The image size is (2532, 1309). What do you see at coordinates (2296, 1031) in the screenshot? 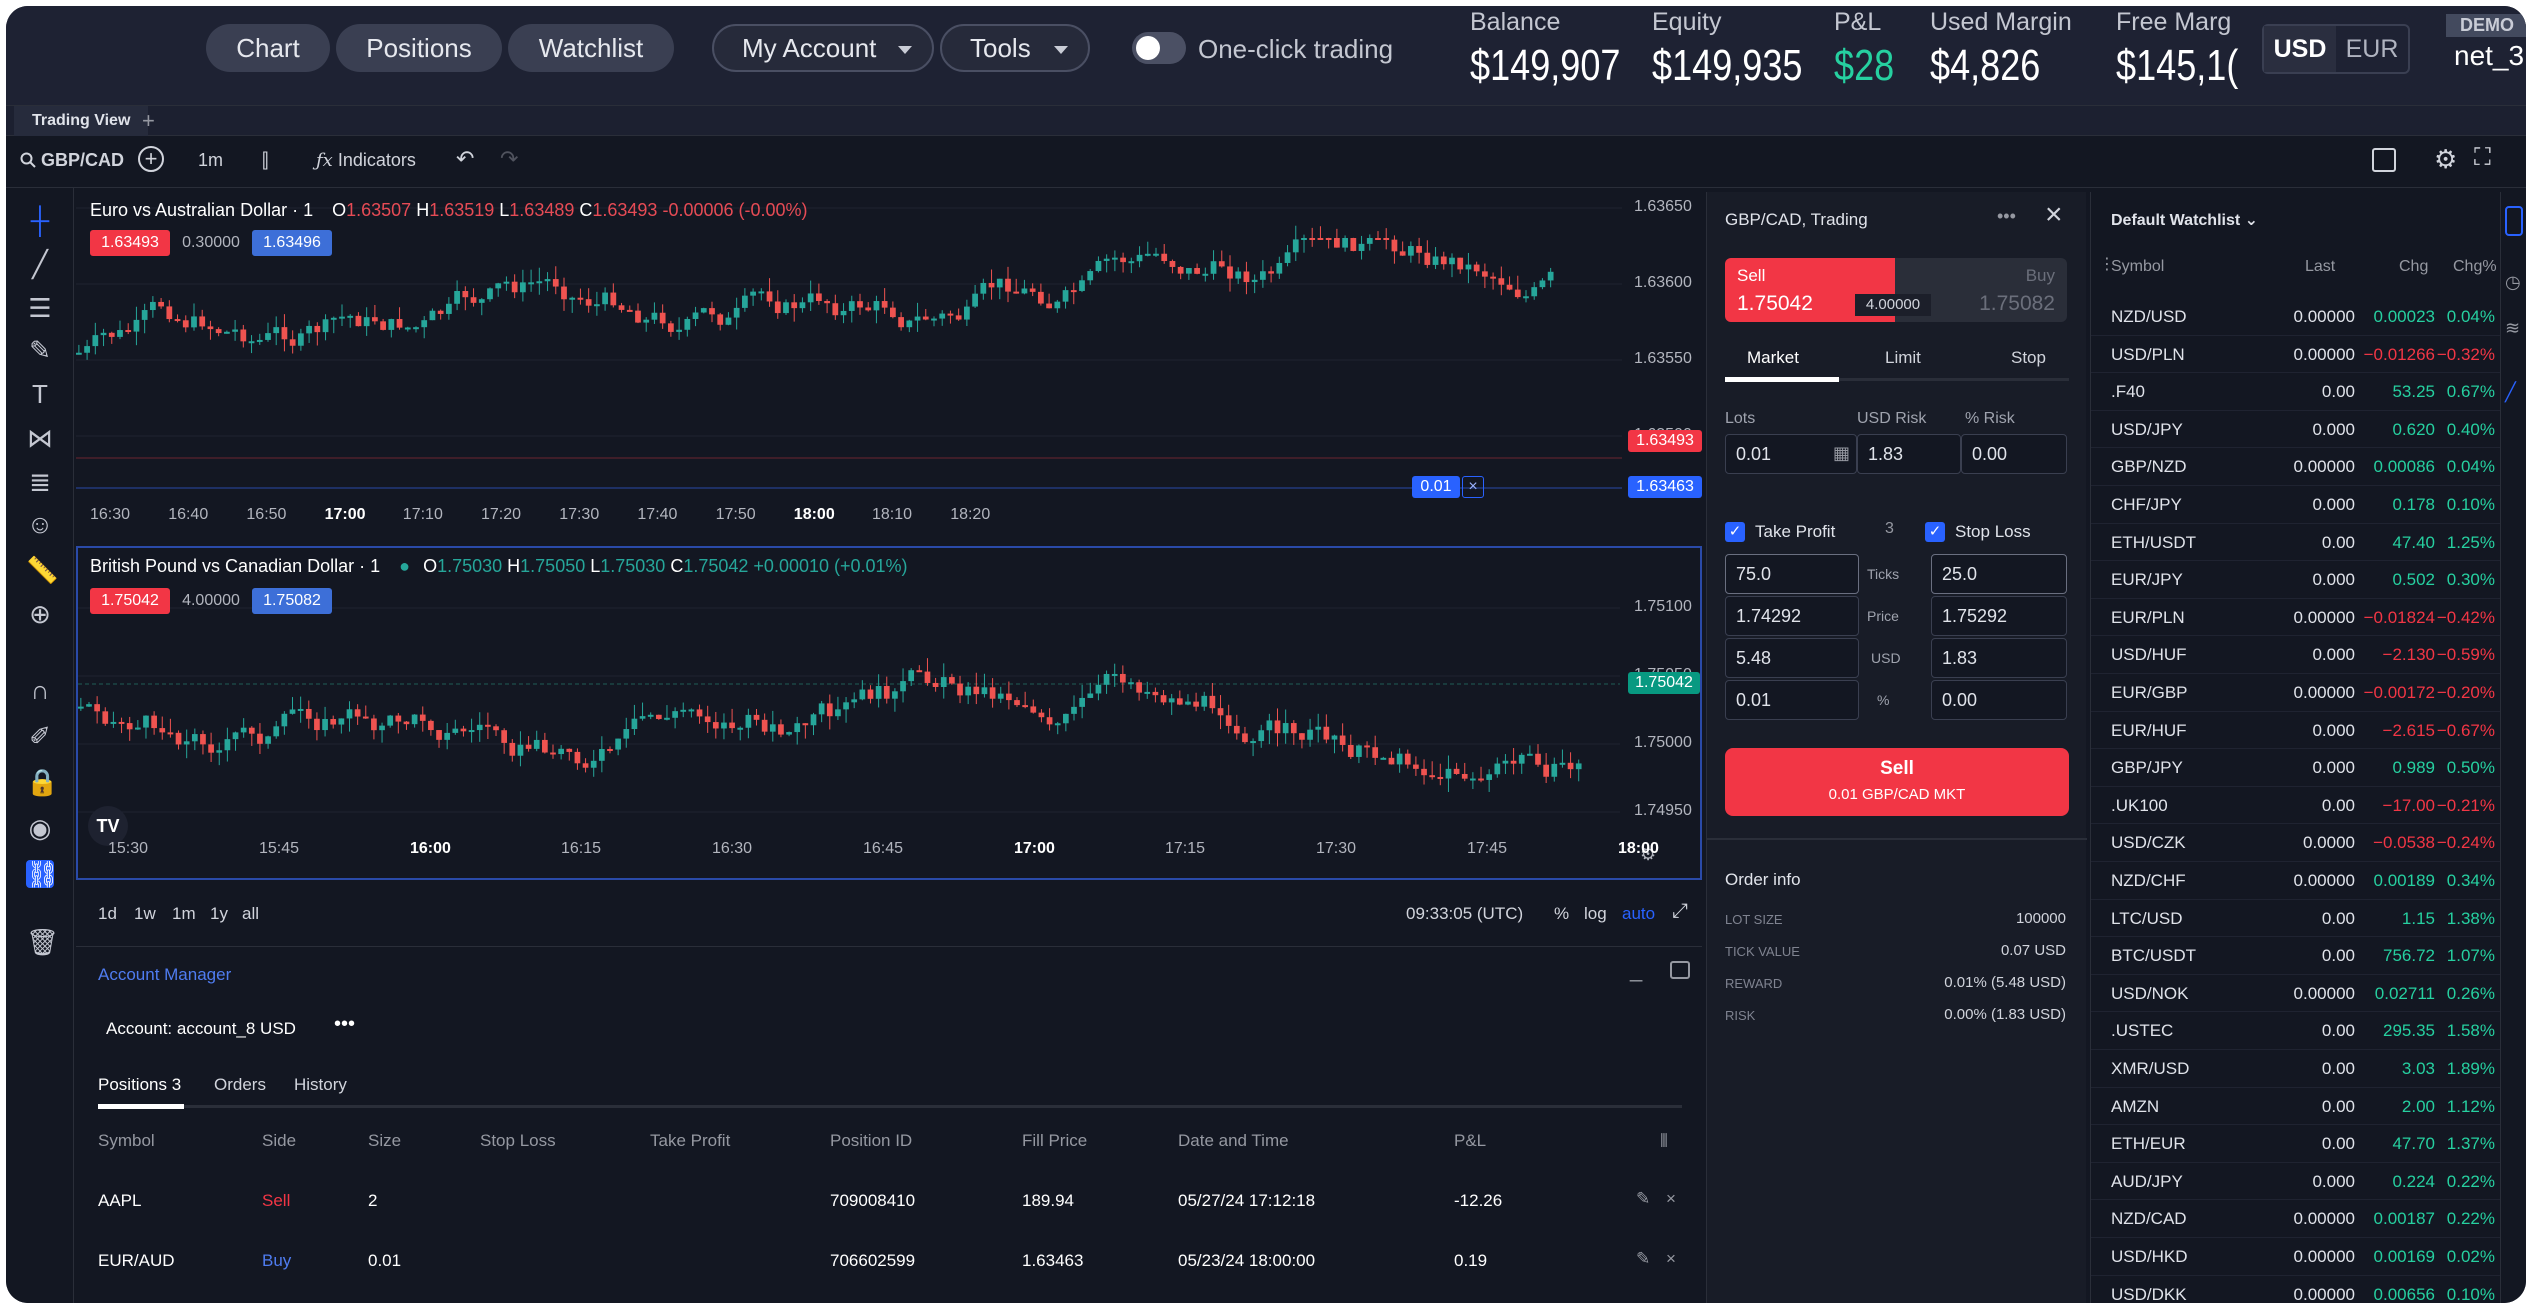
I see `watchlist-row: .USTEC 0.00 295.35 1.58%` at bounding box center [2296, 1031].